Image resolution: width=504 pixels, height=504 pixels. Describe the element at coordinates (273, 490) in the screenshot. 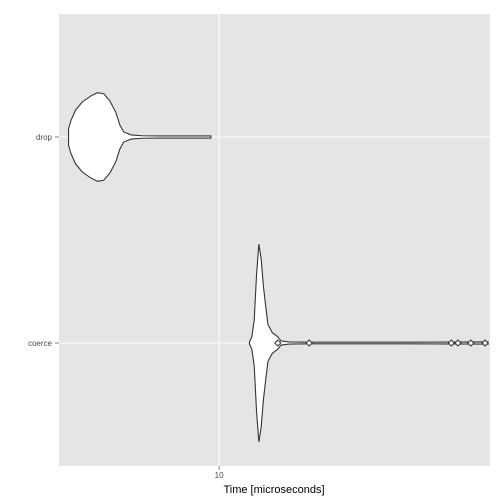

I see `x-axis-title: Time [microseconds]` at that location.